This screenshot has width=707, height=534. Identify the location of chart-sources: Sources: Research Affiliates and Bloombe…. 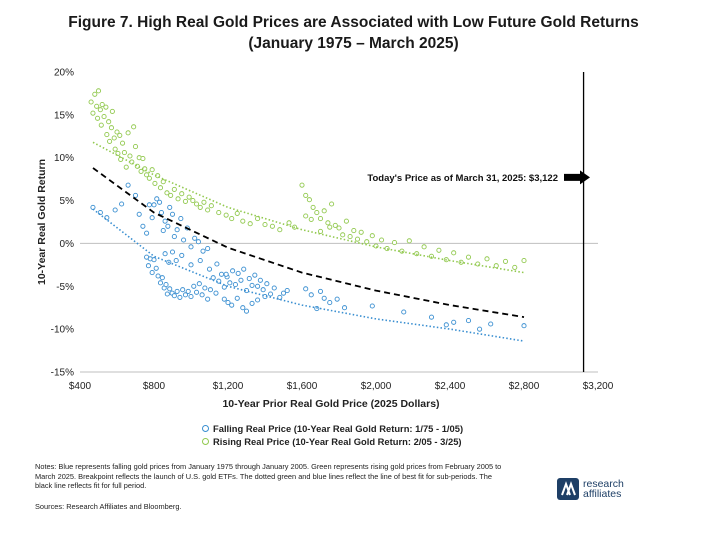
(108, 506).